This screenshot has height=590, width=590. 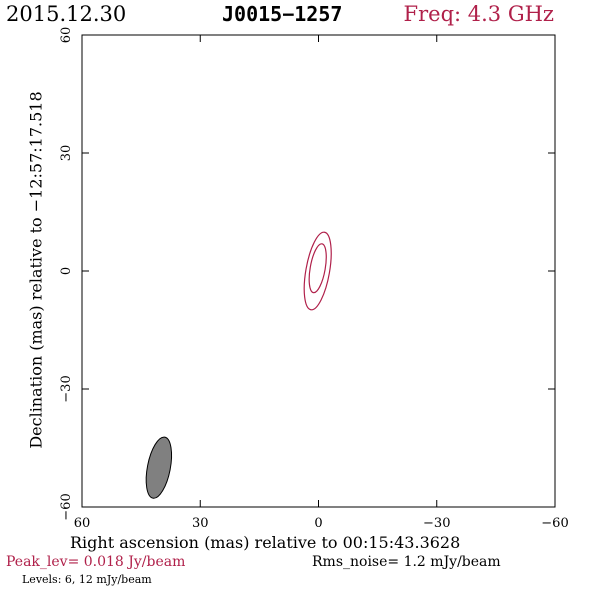 I want to click on y-tick-label: 30, so click(x=66, y=153).